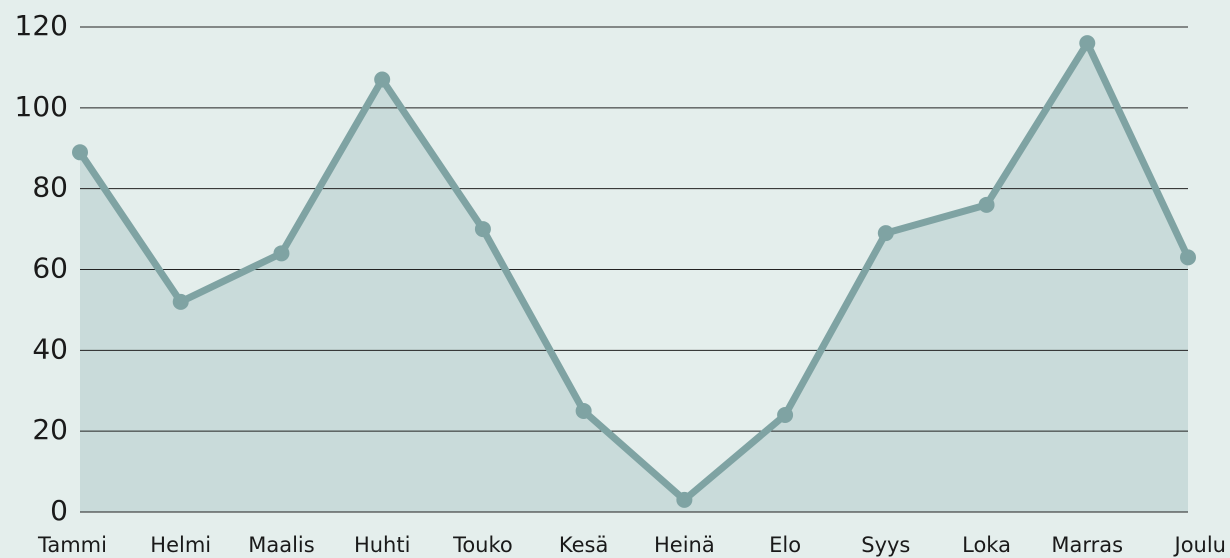 The image size is (1230, 558). What do you see at coordinates (41, 106) in the screenshot?
I see `y-tick-label: 100` at bounding box center [41, 106].